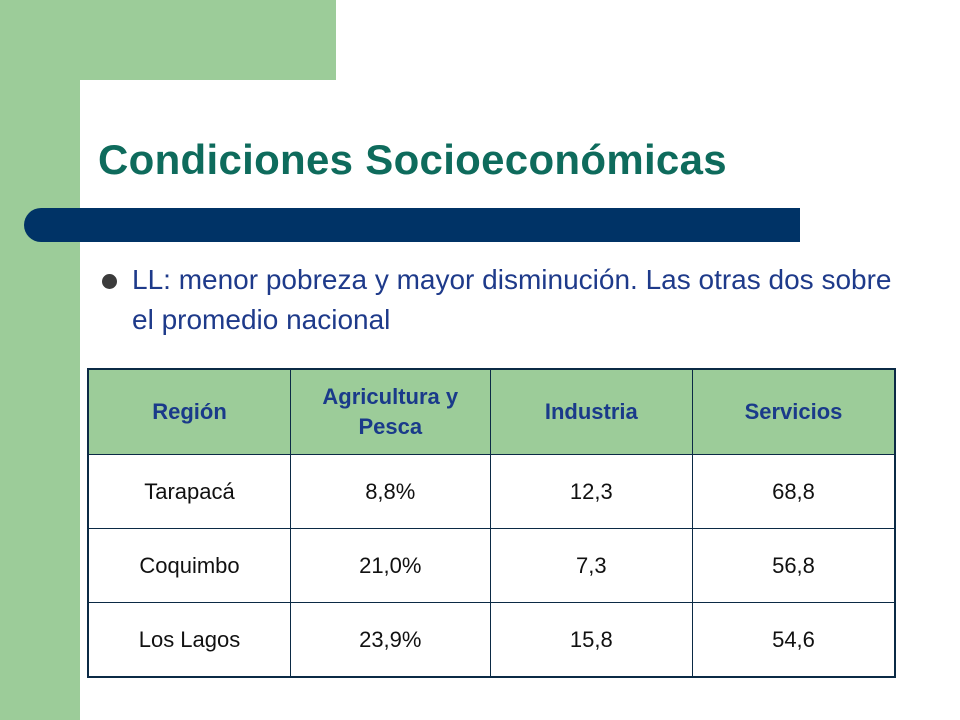 This screenshot has height=720, width=960. What do you see at coordinates (412, 225) in the screenshot?
I see `title-underline-bar` at bounding box center [412, 225].